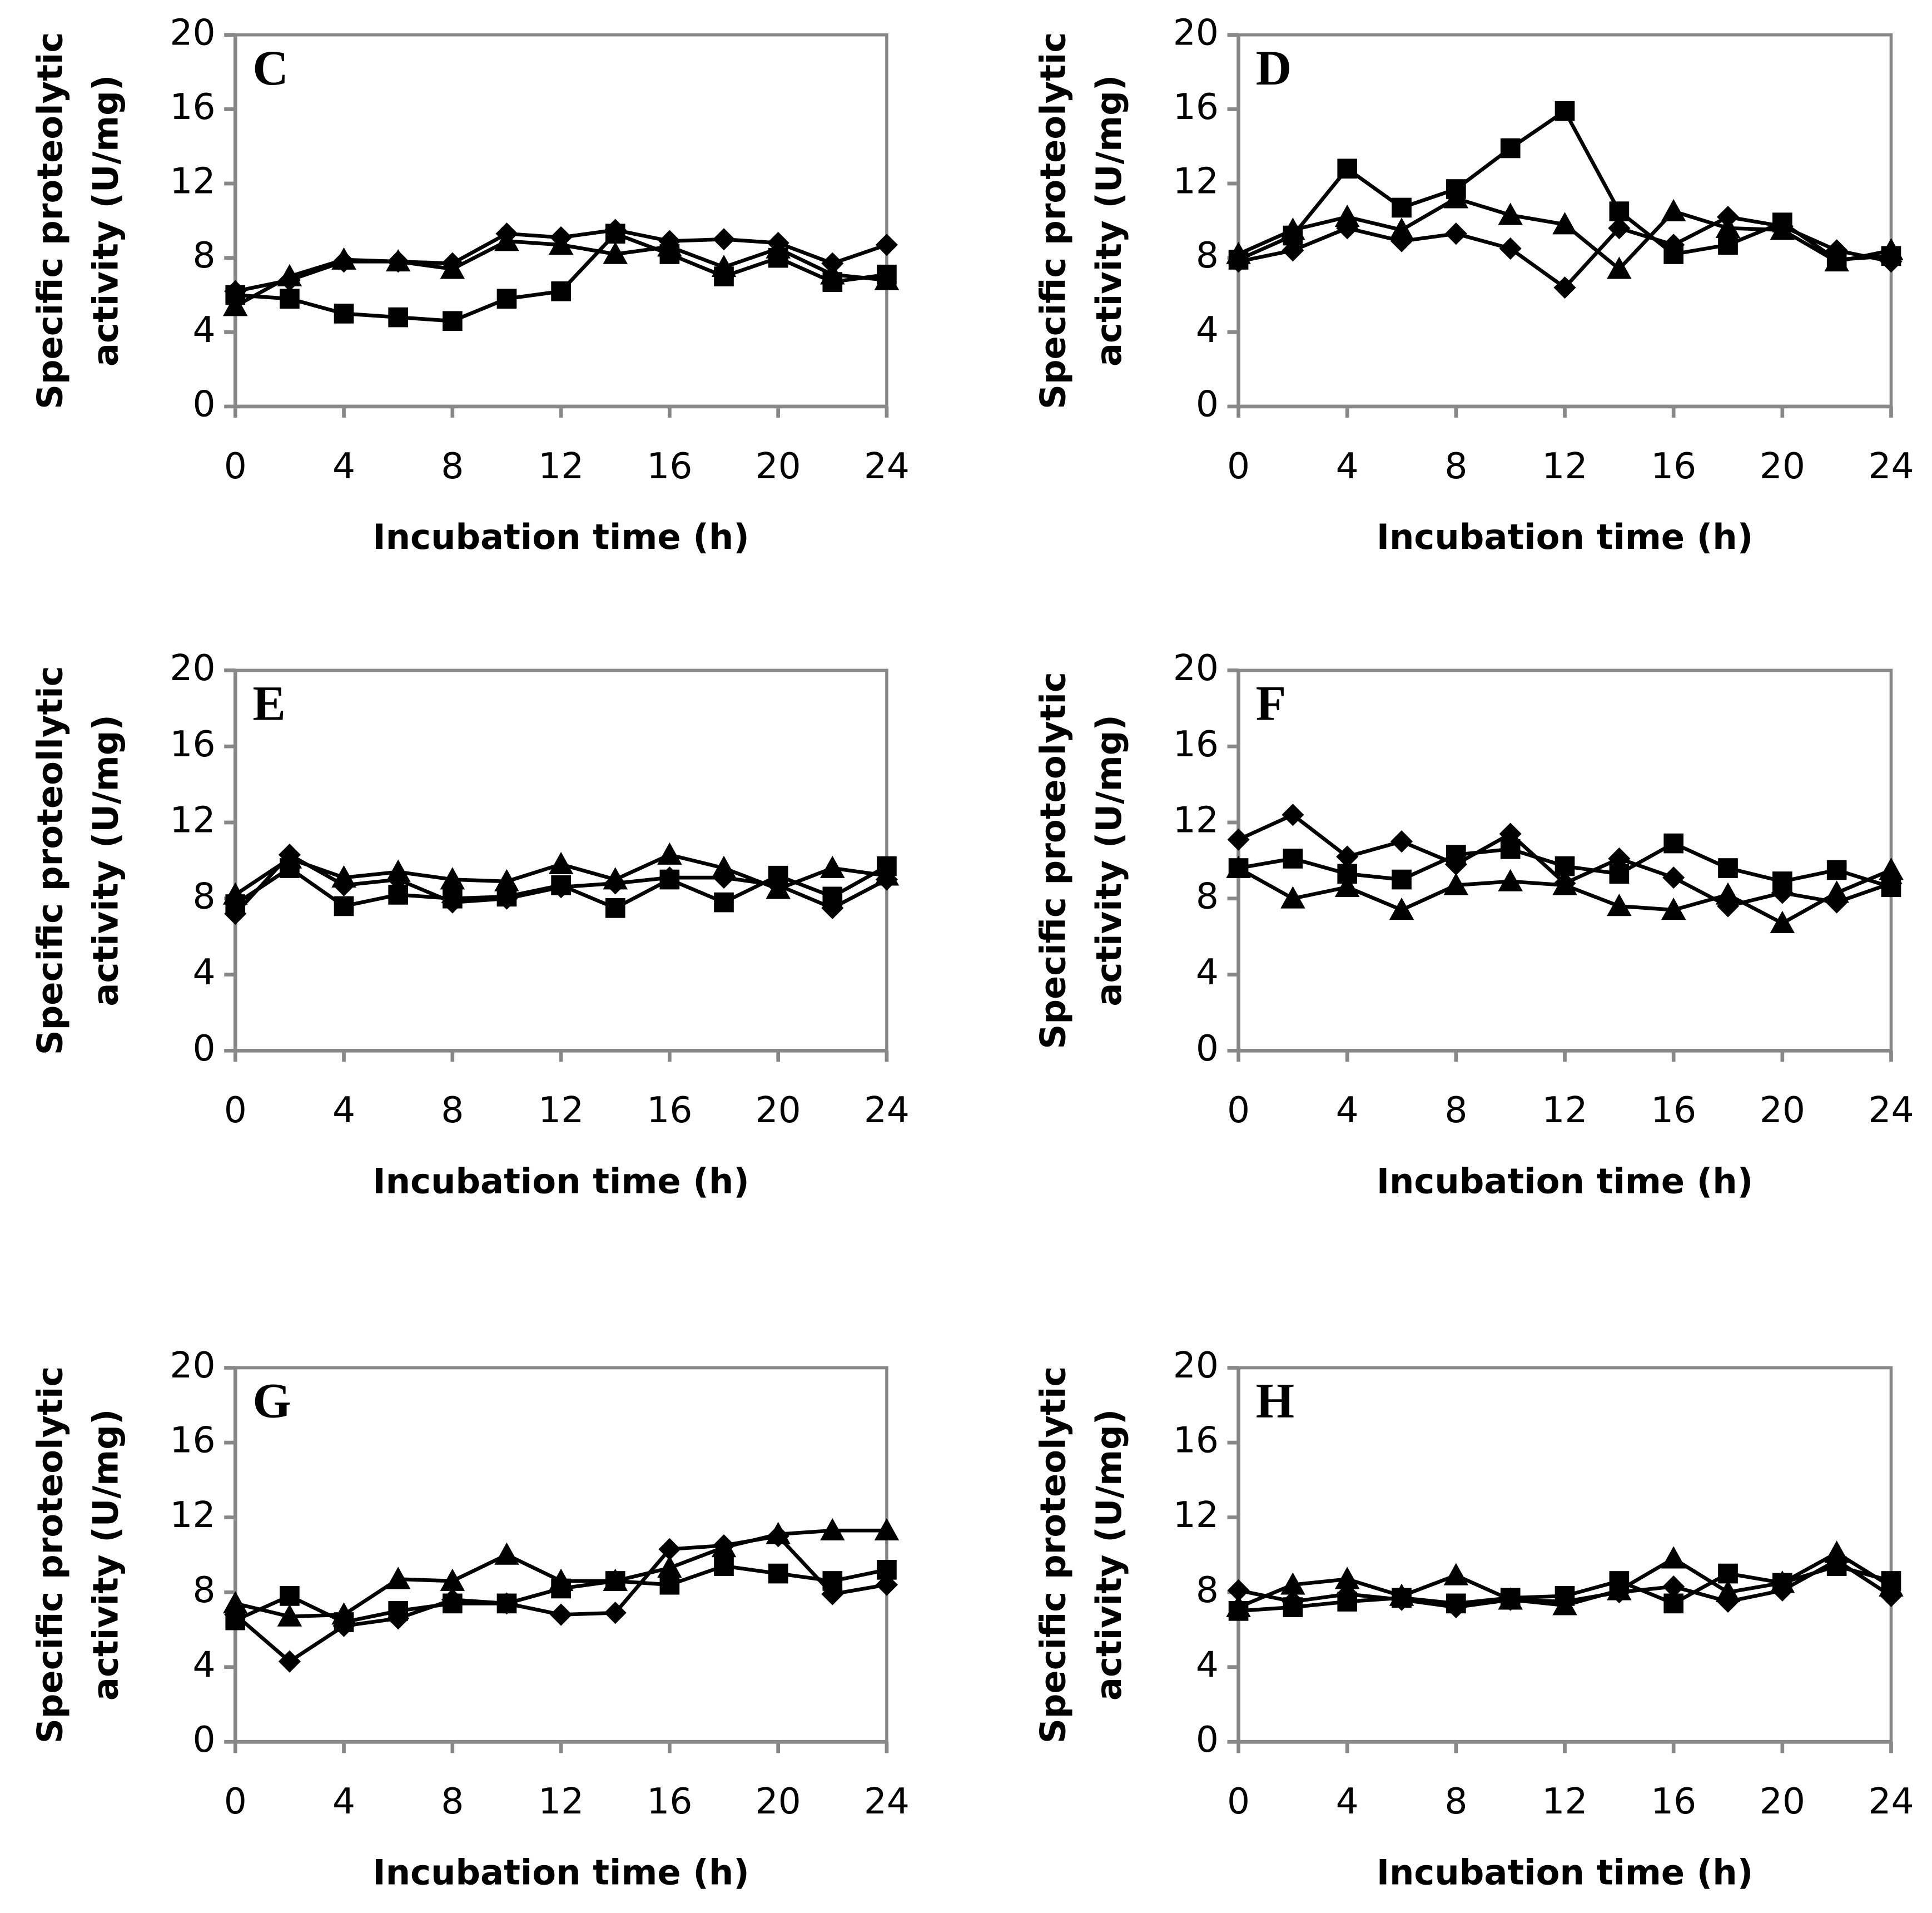  What do you see at coordinates (1271, 704) in the screenshot?
I see `panel-label: F` at bounding box center [1271, 704].